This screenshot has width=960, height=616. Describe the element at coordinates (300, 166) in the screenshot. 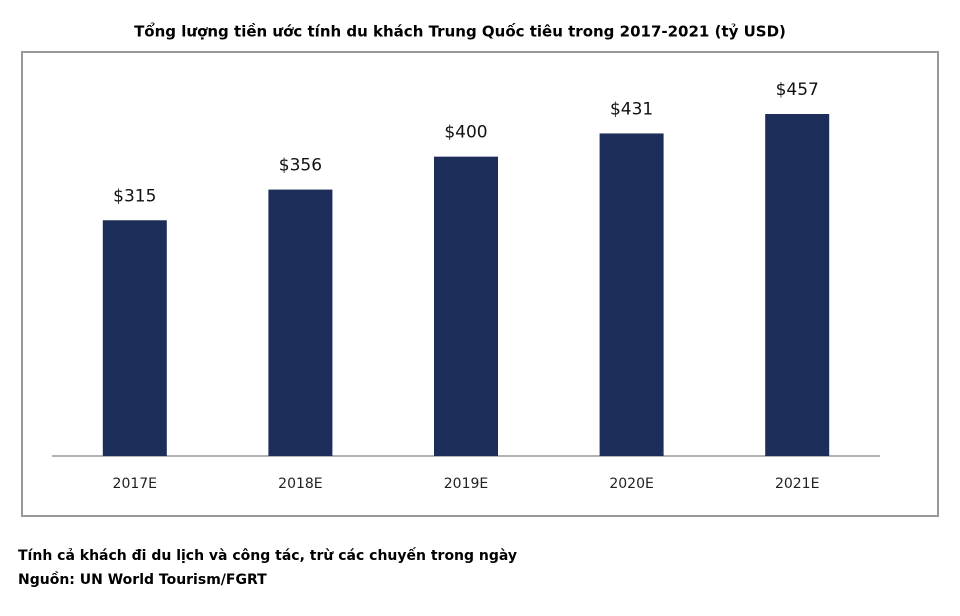

I see `value-label: $356` at that location.